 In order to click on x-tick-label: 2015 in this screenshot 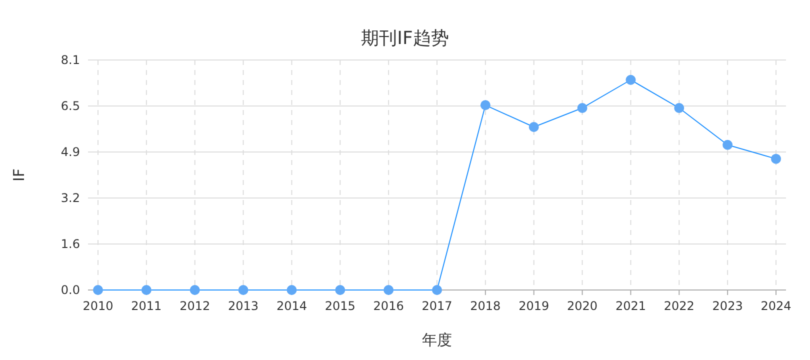, I will do `click(340, 306)`.